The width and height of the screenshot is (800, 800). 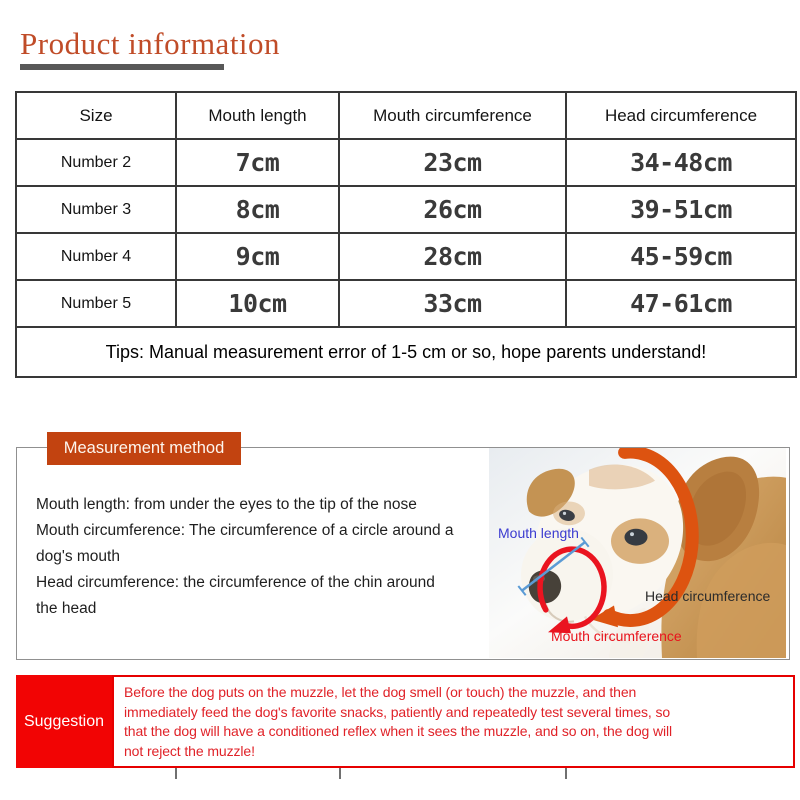 I want to click on mouth-circumference-cell: 23cm, so click(x=452, y=162).